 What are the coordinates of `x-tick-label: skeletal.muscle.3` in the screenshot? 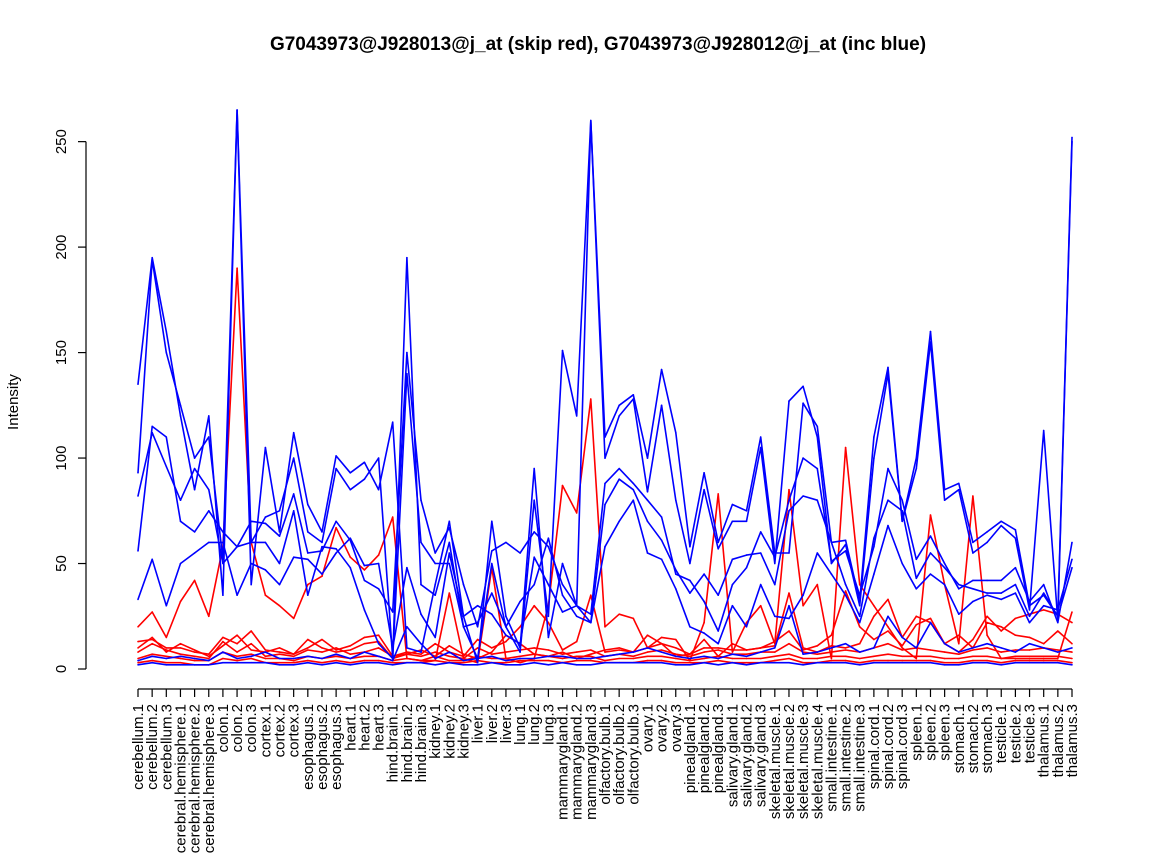 It's located at (803, 761).